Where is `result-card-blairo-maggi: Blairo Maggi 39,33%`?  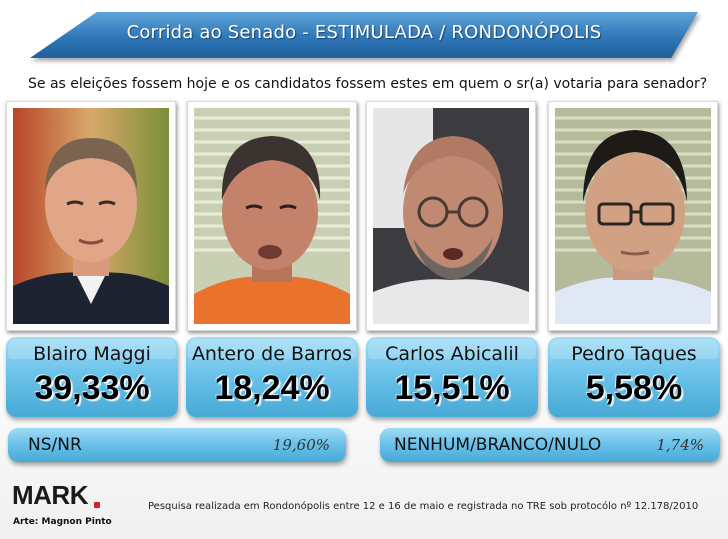
result-card-blairo-maggi: Blairo Maggi 39,33% is located at coordinates (92, 377).